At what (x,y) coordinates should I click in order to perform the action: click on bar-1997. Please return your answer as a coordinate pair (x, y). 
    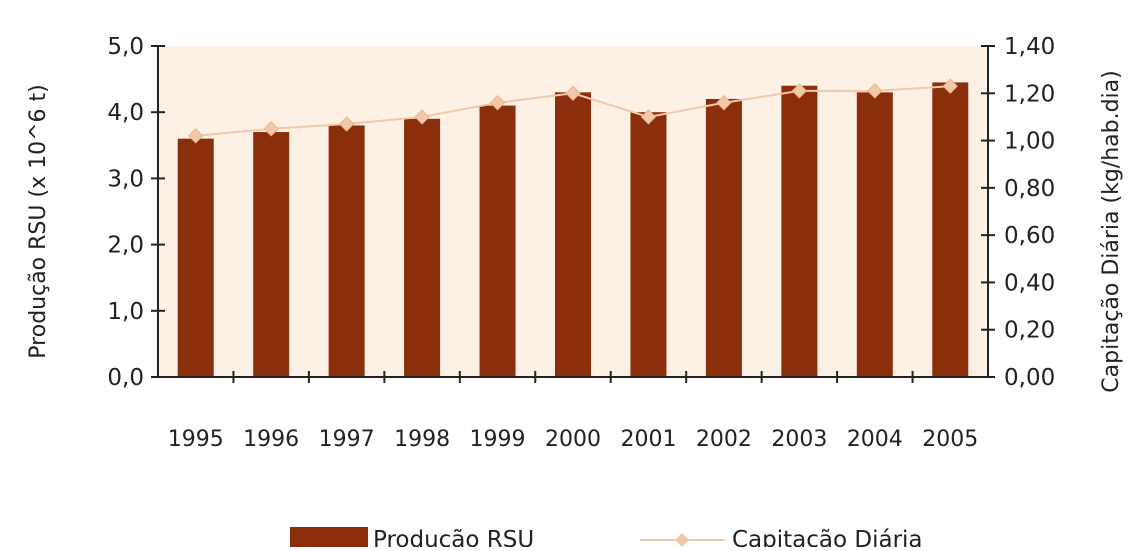
    Looking at the image, I should click on (346, 251).